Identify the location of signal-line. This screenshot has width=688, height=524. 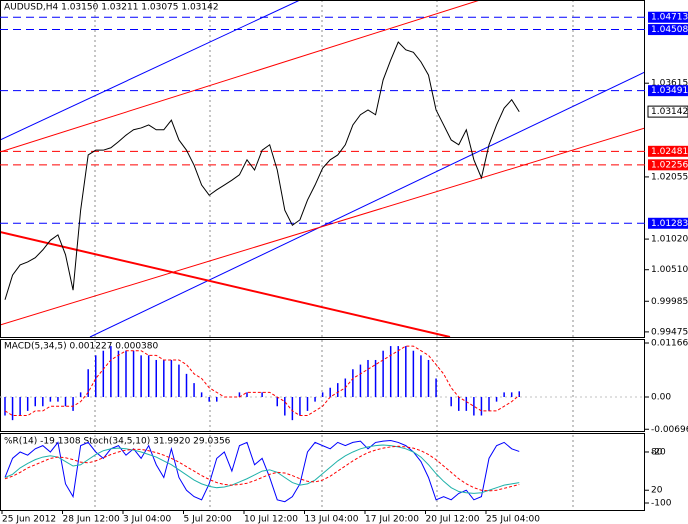
(262, 381).